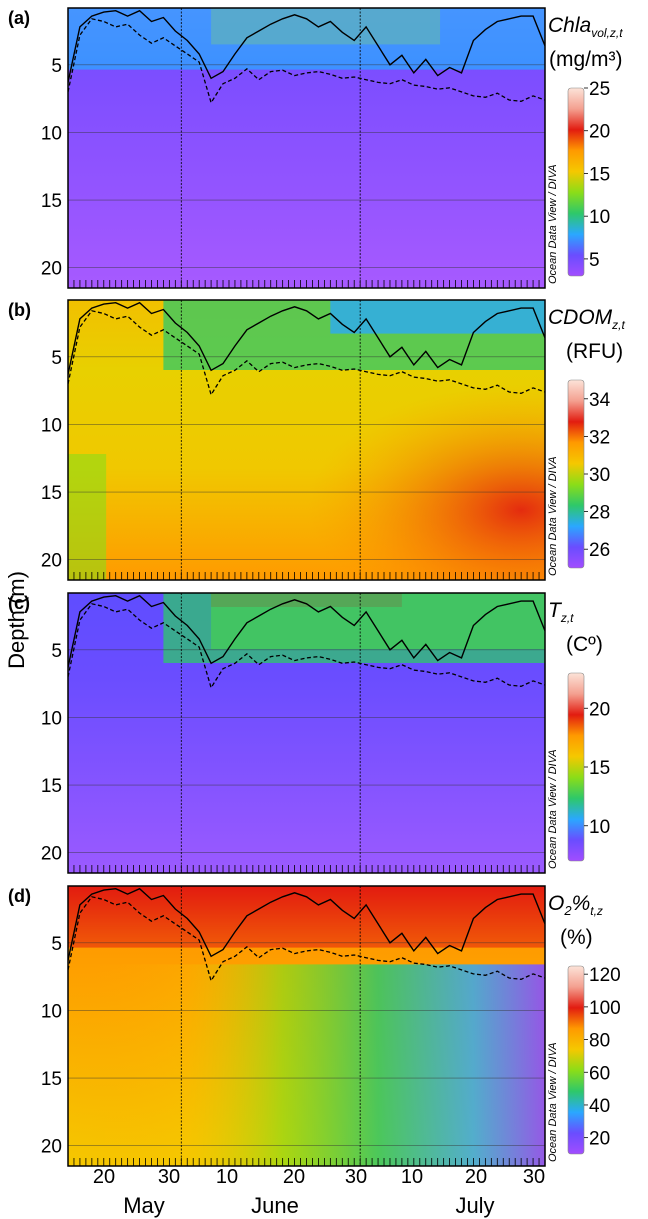  I want to click on x-tick-label-1: 20, so click(104, 1177).